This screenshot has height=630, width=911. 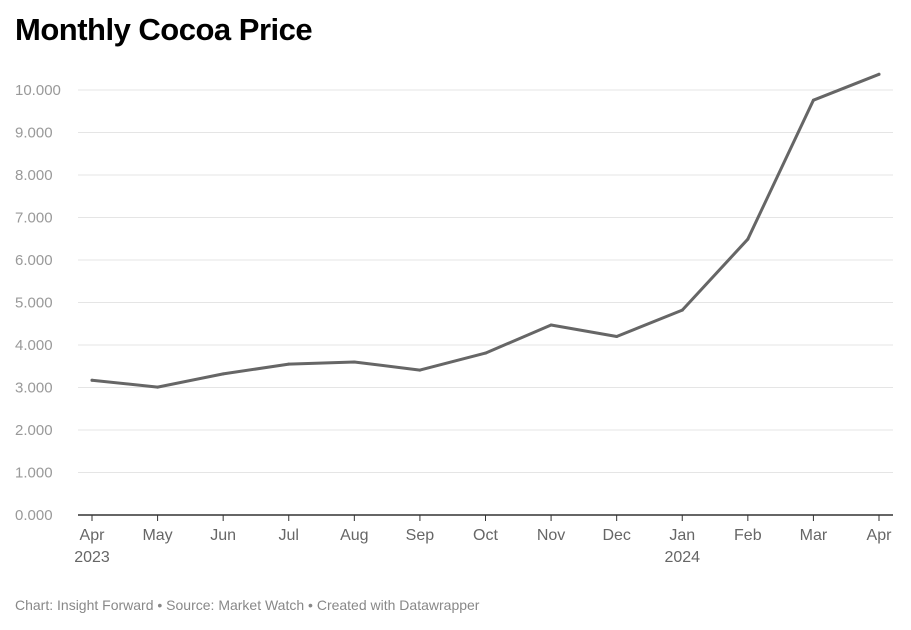 I want to click on y-tick-label: 9.000, so click(x=34, y=133).